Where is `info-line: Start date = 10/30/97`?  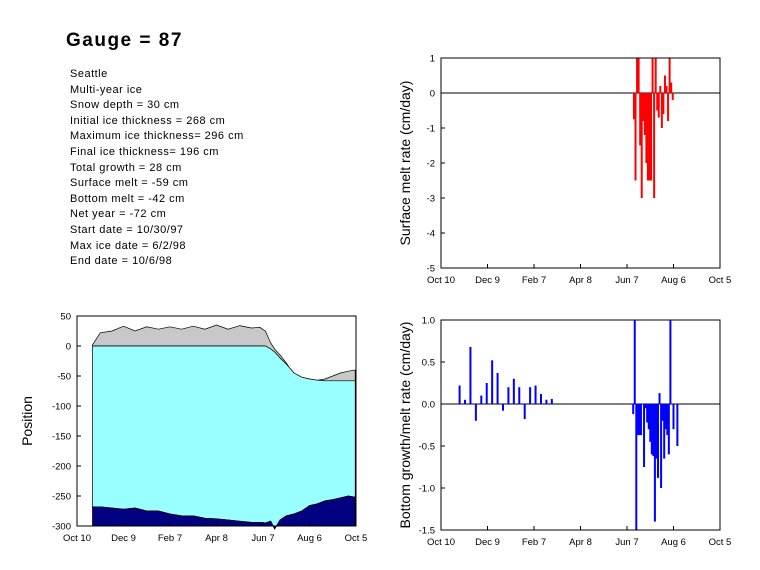 info-line: Start date = 10/30/97 is located at coordinates (127, 229).